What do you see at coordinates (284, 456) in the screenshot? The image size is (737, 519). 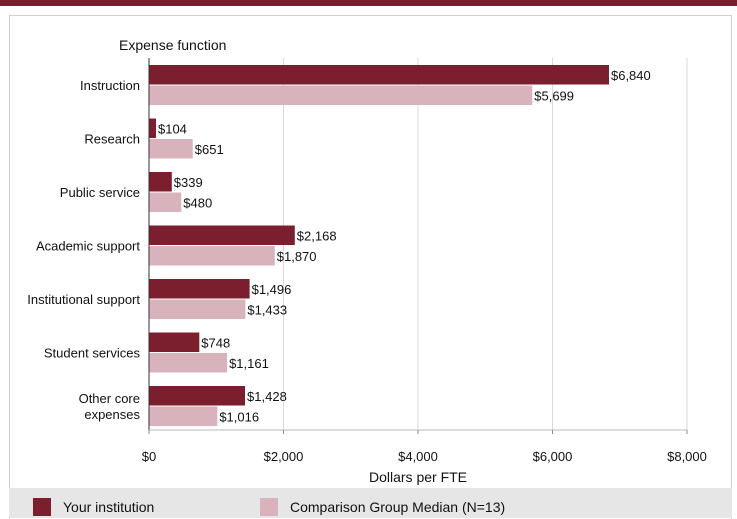 I see `x-tick-label: $2,000` at bounding box center [284, 456].